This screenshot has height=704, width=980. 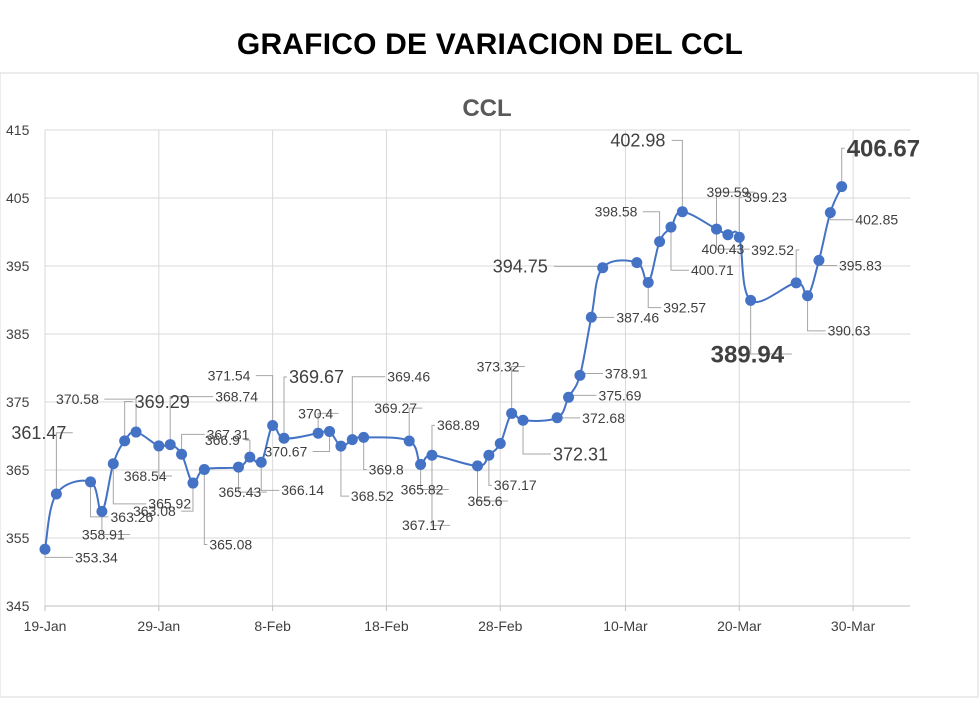 I want to click on data-label: 392.52, so click(x=772, y=250).